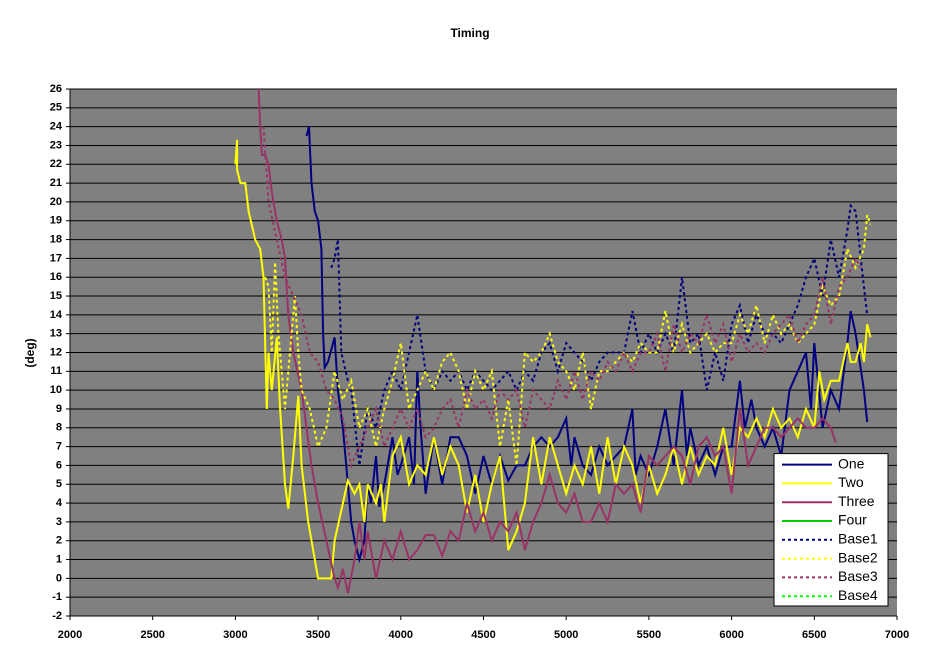  Describe the element at coordinates (56, 183) in the screenshot. I see `y-tick-label: 21` at that location.